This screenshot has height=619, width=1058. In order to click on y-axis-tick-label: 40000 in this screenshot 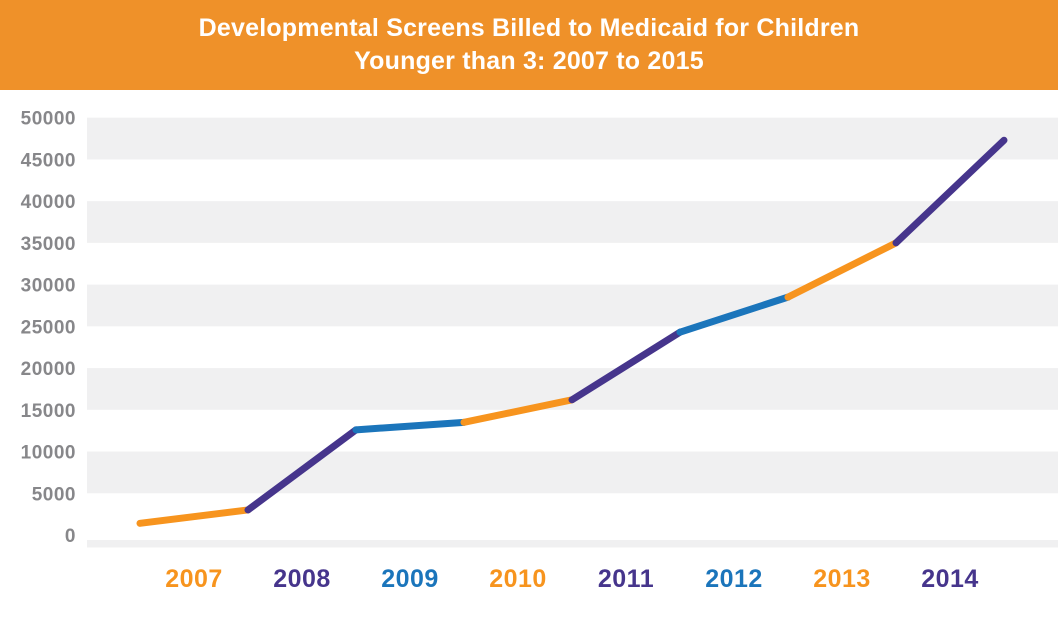, I will do `click(48, 202)`.